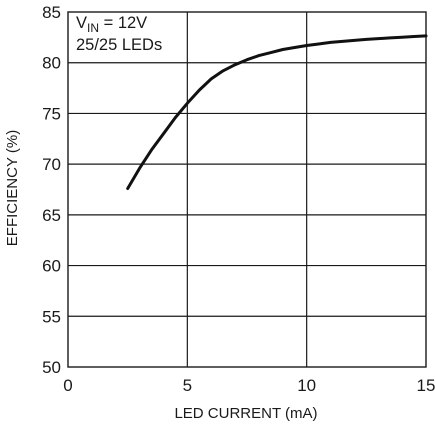 The image size is (435, 427). What do you see at coordinates (426, 385) in the screenshot?
I see `x-tick-label: 15` at bounding box center [426, 385].